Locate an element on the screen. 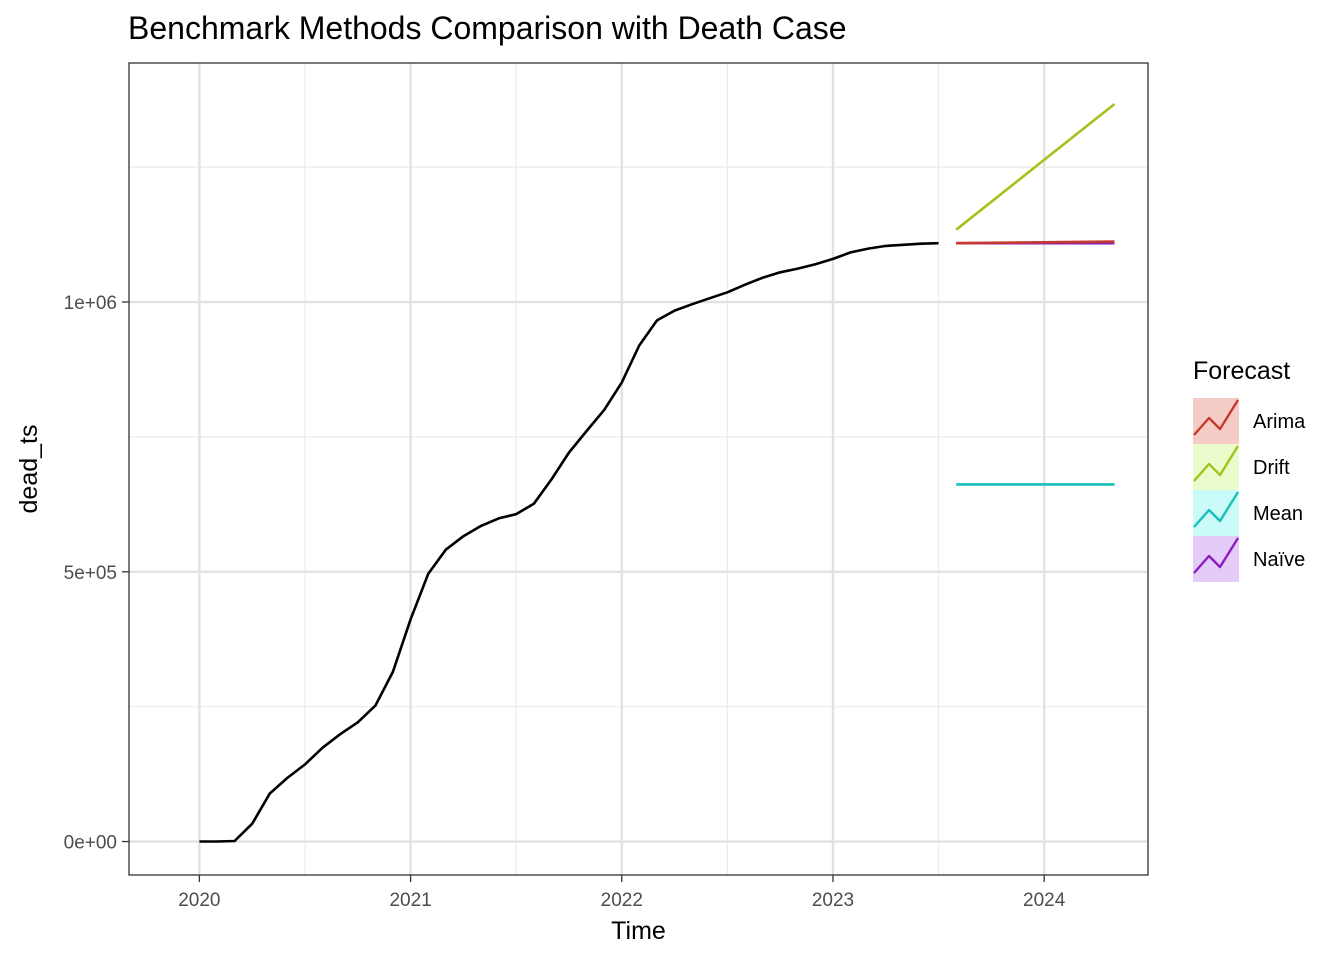  legend: Forecast Arima Drift Mean Naïve is located at coordinates (1249, 469).